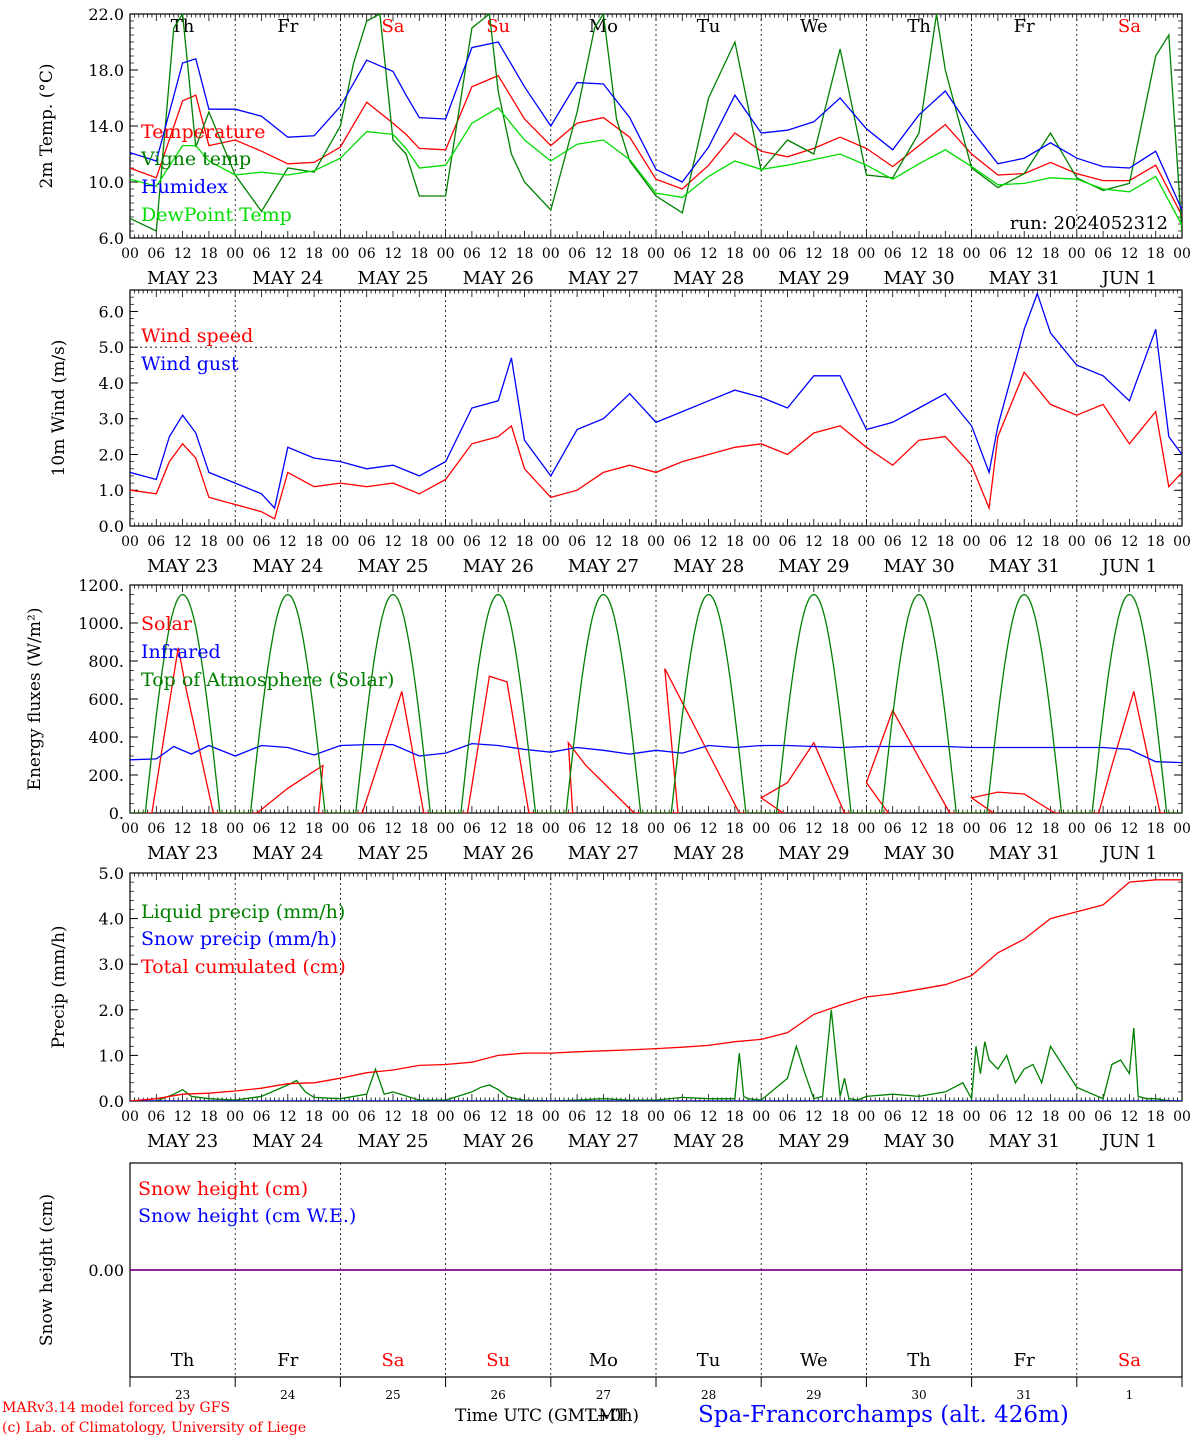  I want to click on time-axis-overlap: LMT, so click(607, 1416).